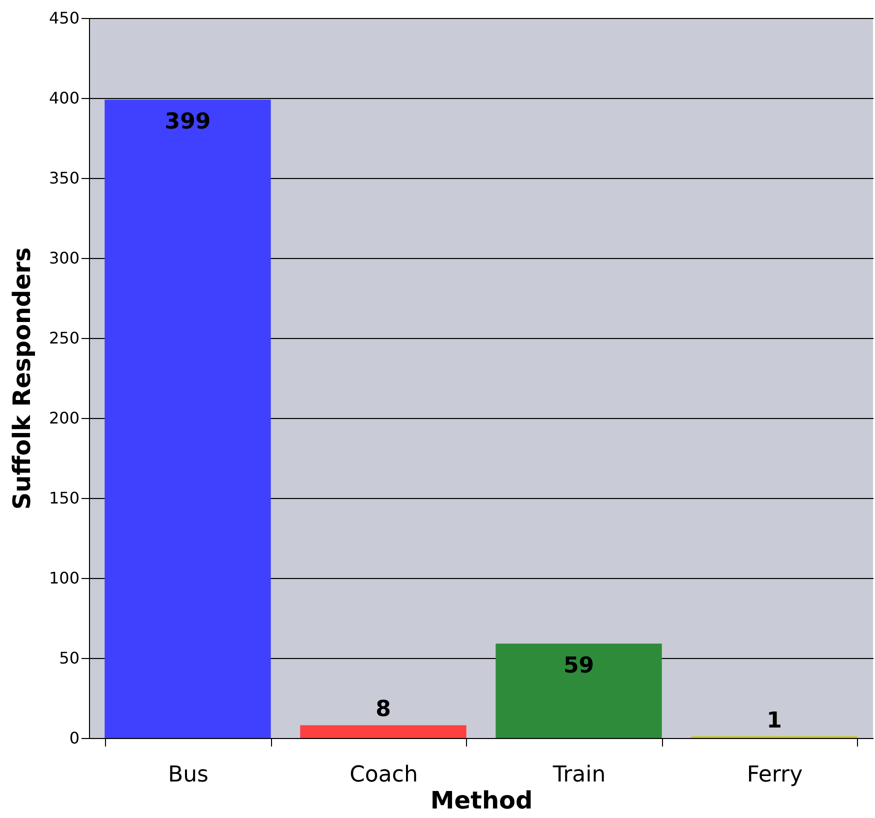 This screenshot has width=875, height=818. I want to click on y-tick-label: 250, so click(64, 338).